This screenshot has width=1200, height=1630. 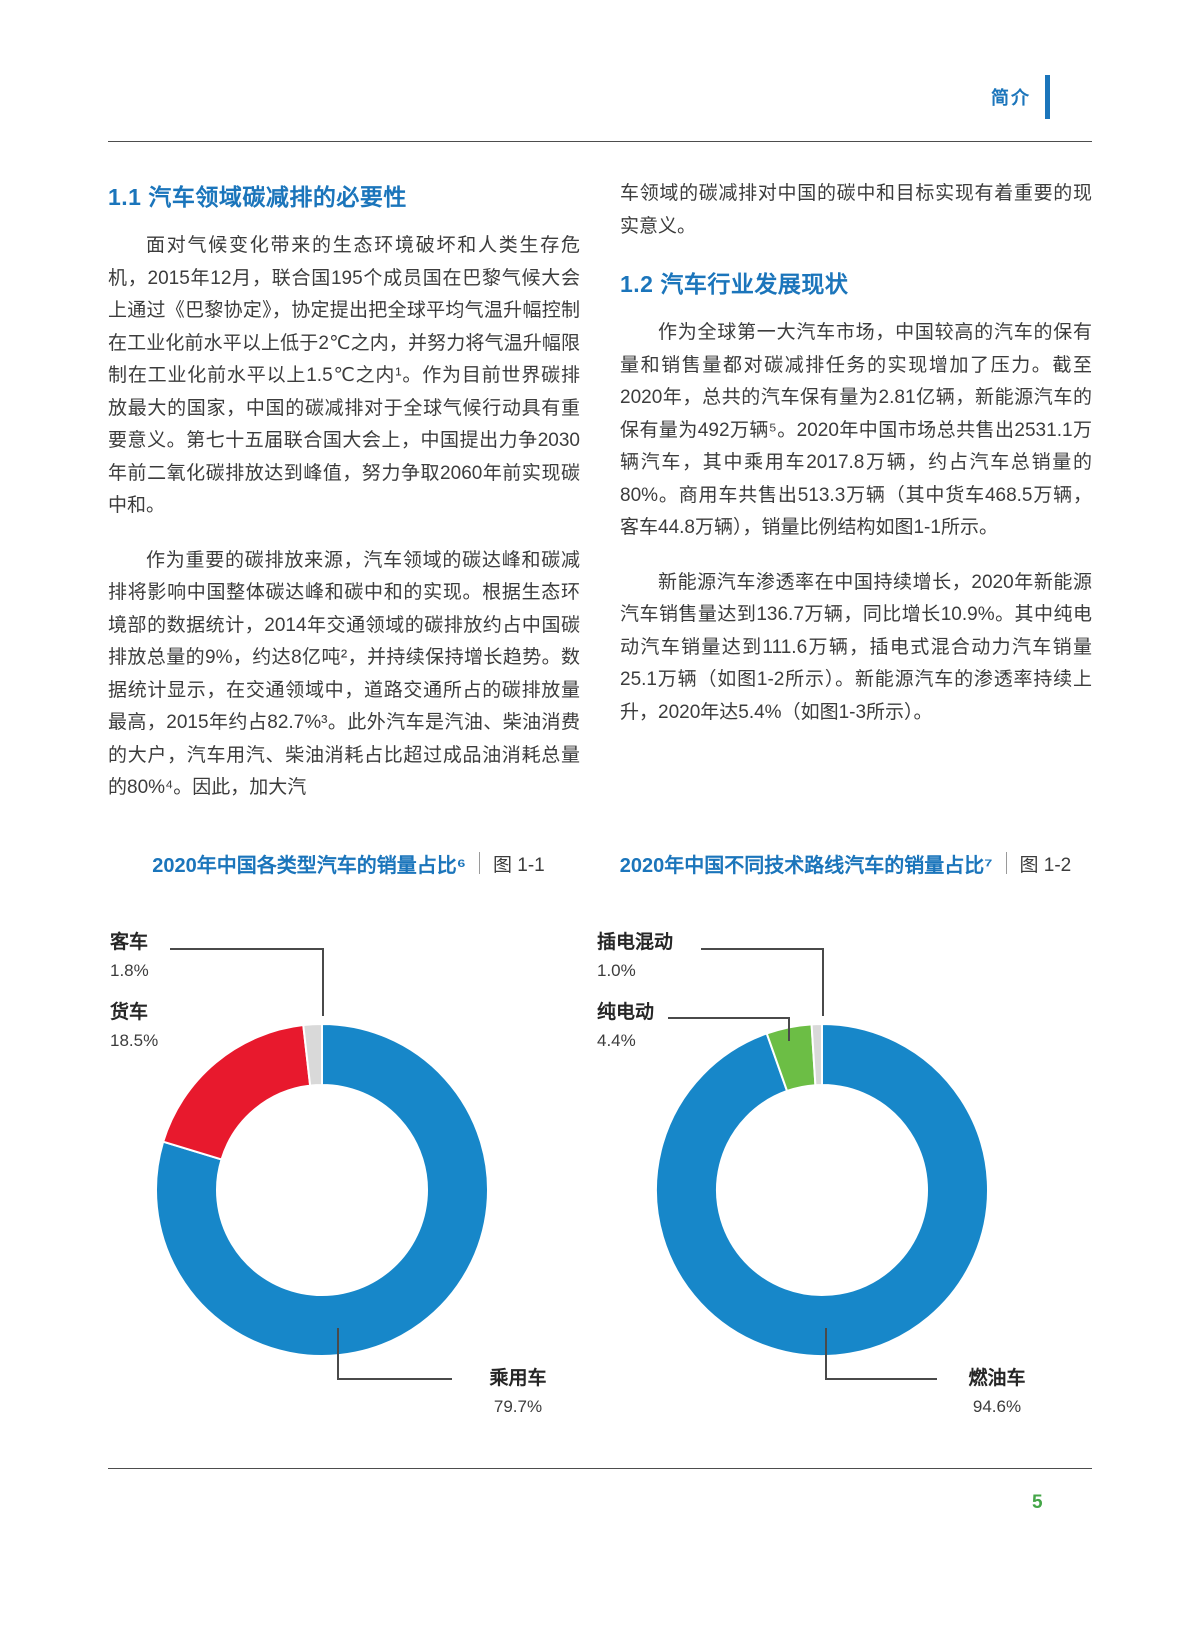 I want to click on label-huoche: 货车 18.5%, so click(x=134, y=1024).